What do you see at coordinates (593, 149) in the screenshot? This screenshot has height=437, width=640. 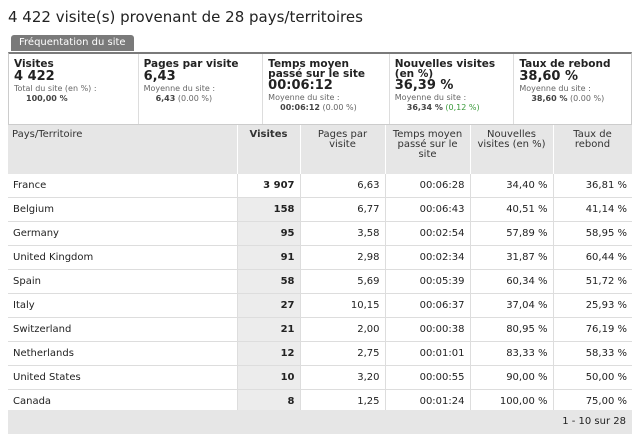 I see `column-header: Taux de rebond` at bounding box center [593, 149].